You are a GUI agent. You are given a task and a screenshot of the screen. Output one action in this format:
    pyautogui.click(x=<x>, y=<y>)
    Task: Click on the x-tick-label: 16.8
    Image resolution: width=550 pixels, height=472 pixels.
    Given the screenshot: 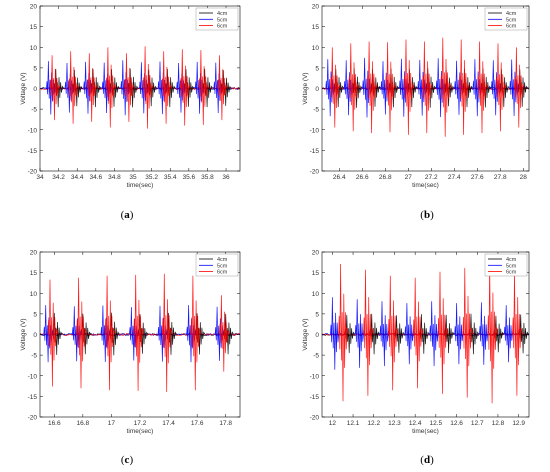 What is the action you would take?
    pyautogui.click(x=83, y=423)
    